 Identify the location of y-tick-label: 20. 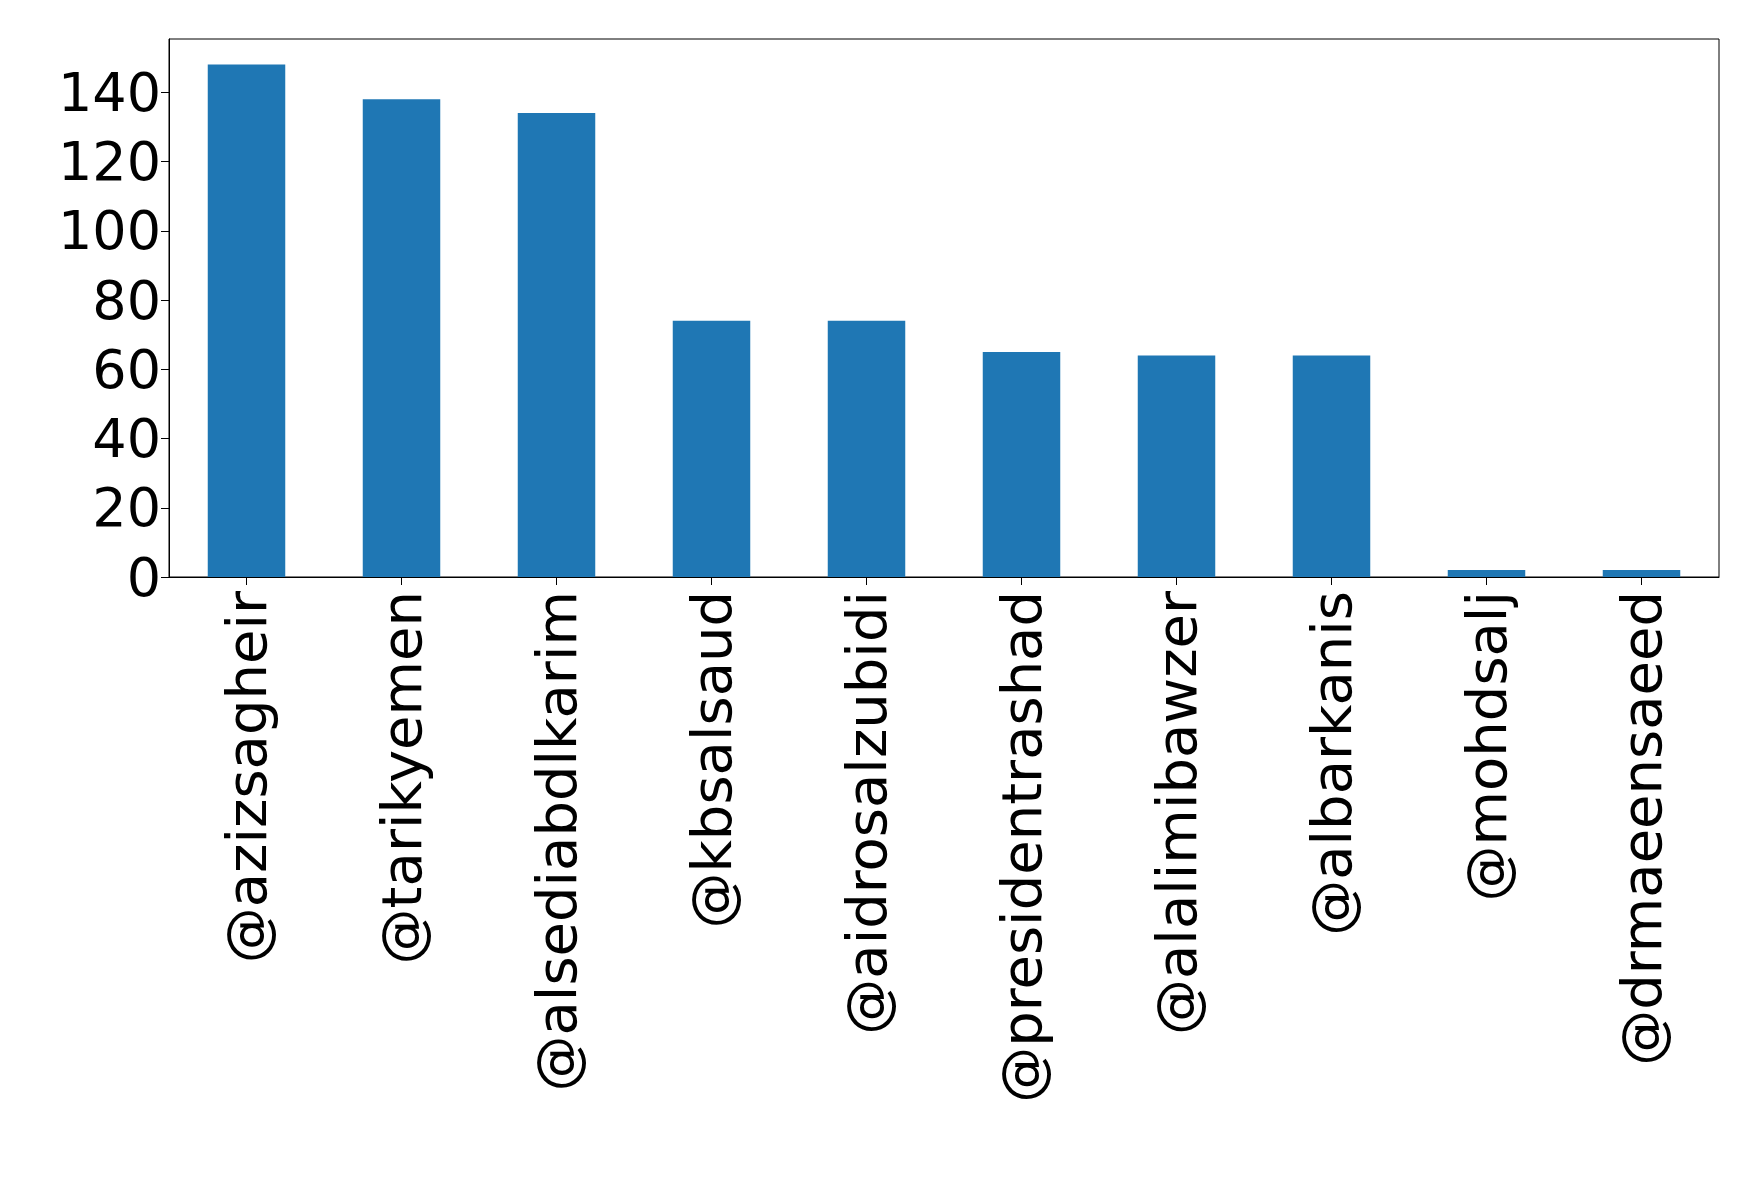
(126, 508).